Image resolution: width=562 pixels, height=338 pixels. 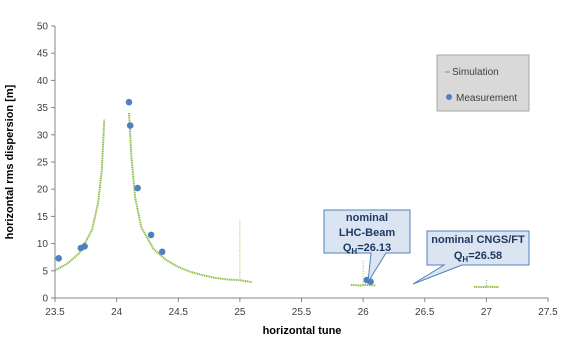 What do you see at coordinates (487, 312) in the screenshot?
I see `x-tick-label: 27` at bounding box center [487, 312].